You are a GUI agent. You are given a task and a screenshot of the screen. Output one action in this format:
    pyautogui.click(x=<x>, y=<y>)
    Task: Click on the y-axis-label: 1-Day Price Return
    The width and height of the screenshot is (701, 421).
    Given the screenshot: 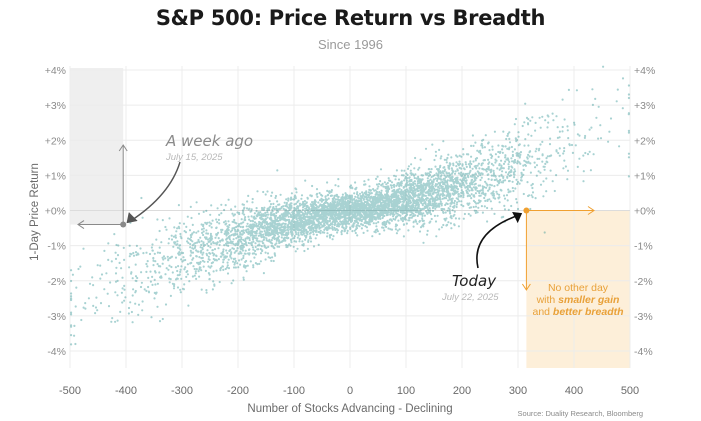 What is the action you would take?
    pyautogui.click(x=35, y=212)
    